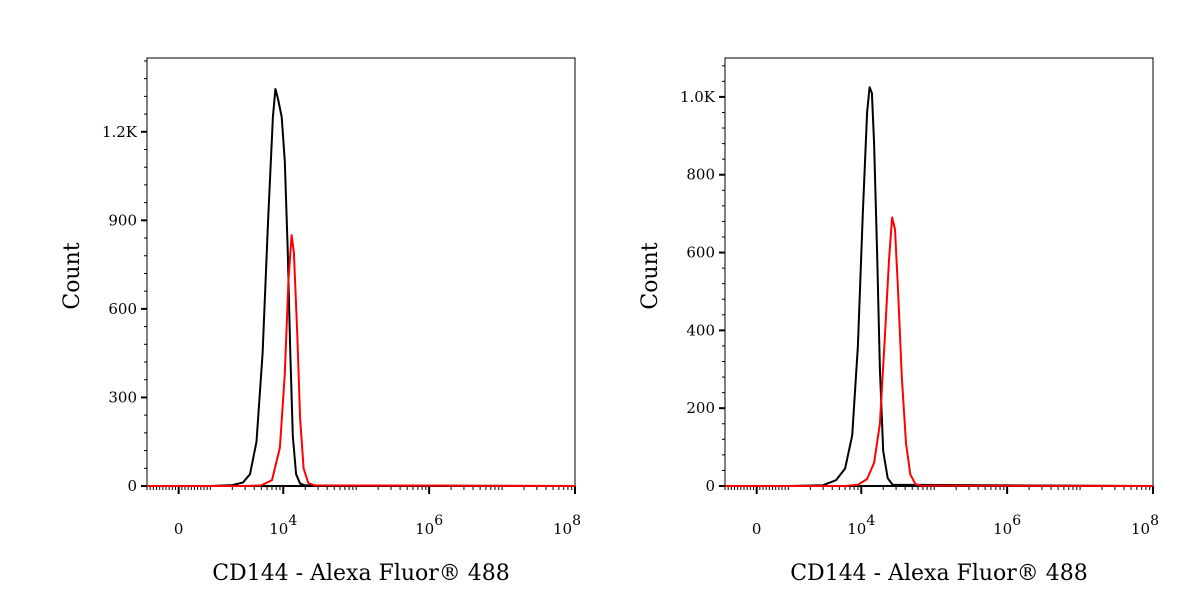  Describe the element at coordinates (120, 132) in the screenshot. I see `y-tick-label: 1.2K` at that location.